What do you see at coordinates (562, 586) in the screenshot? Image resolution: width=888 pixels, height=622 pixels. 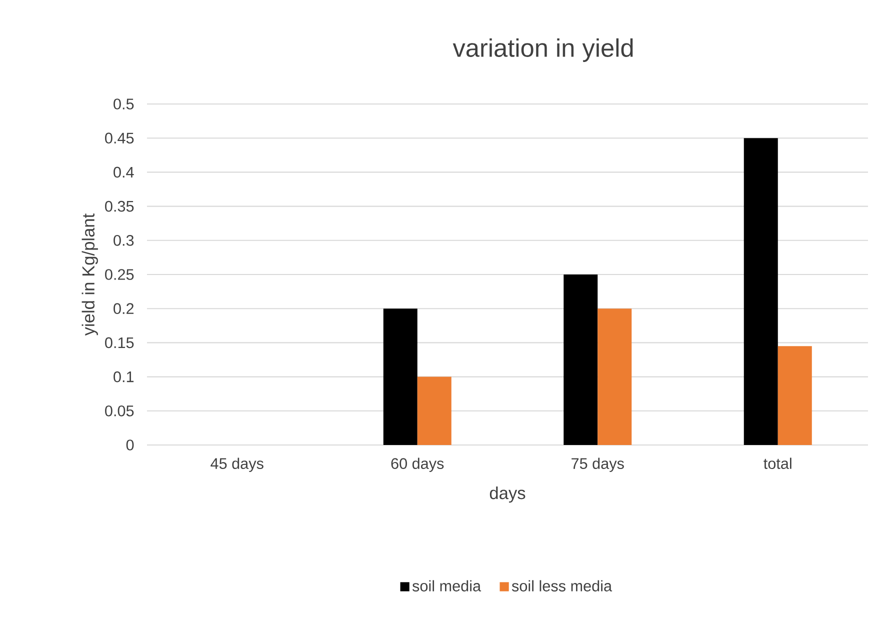 I see `legend-label: soil less media` at bounding box center [562, 586].